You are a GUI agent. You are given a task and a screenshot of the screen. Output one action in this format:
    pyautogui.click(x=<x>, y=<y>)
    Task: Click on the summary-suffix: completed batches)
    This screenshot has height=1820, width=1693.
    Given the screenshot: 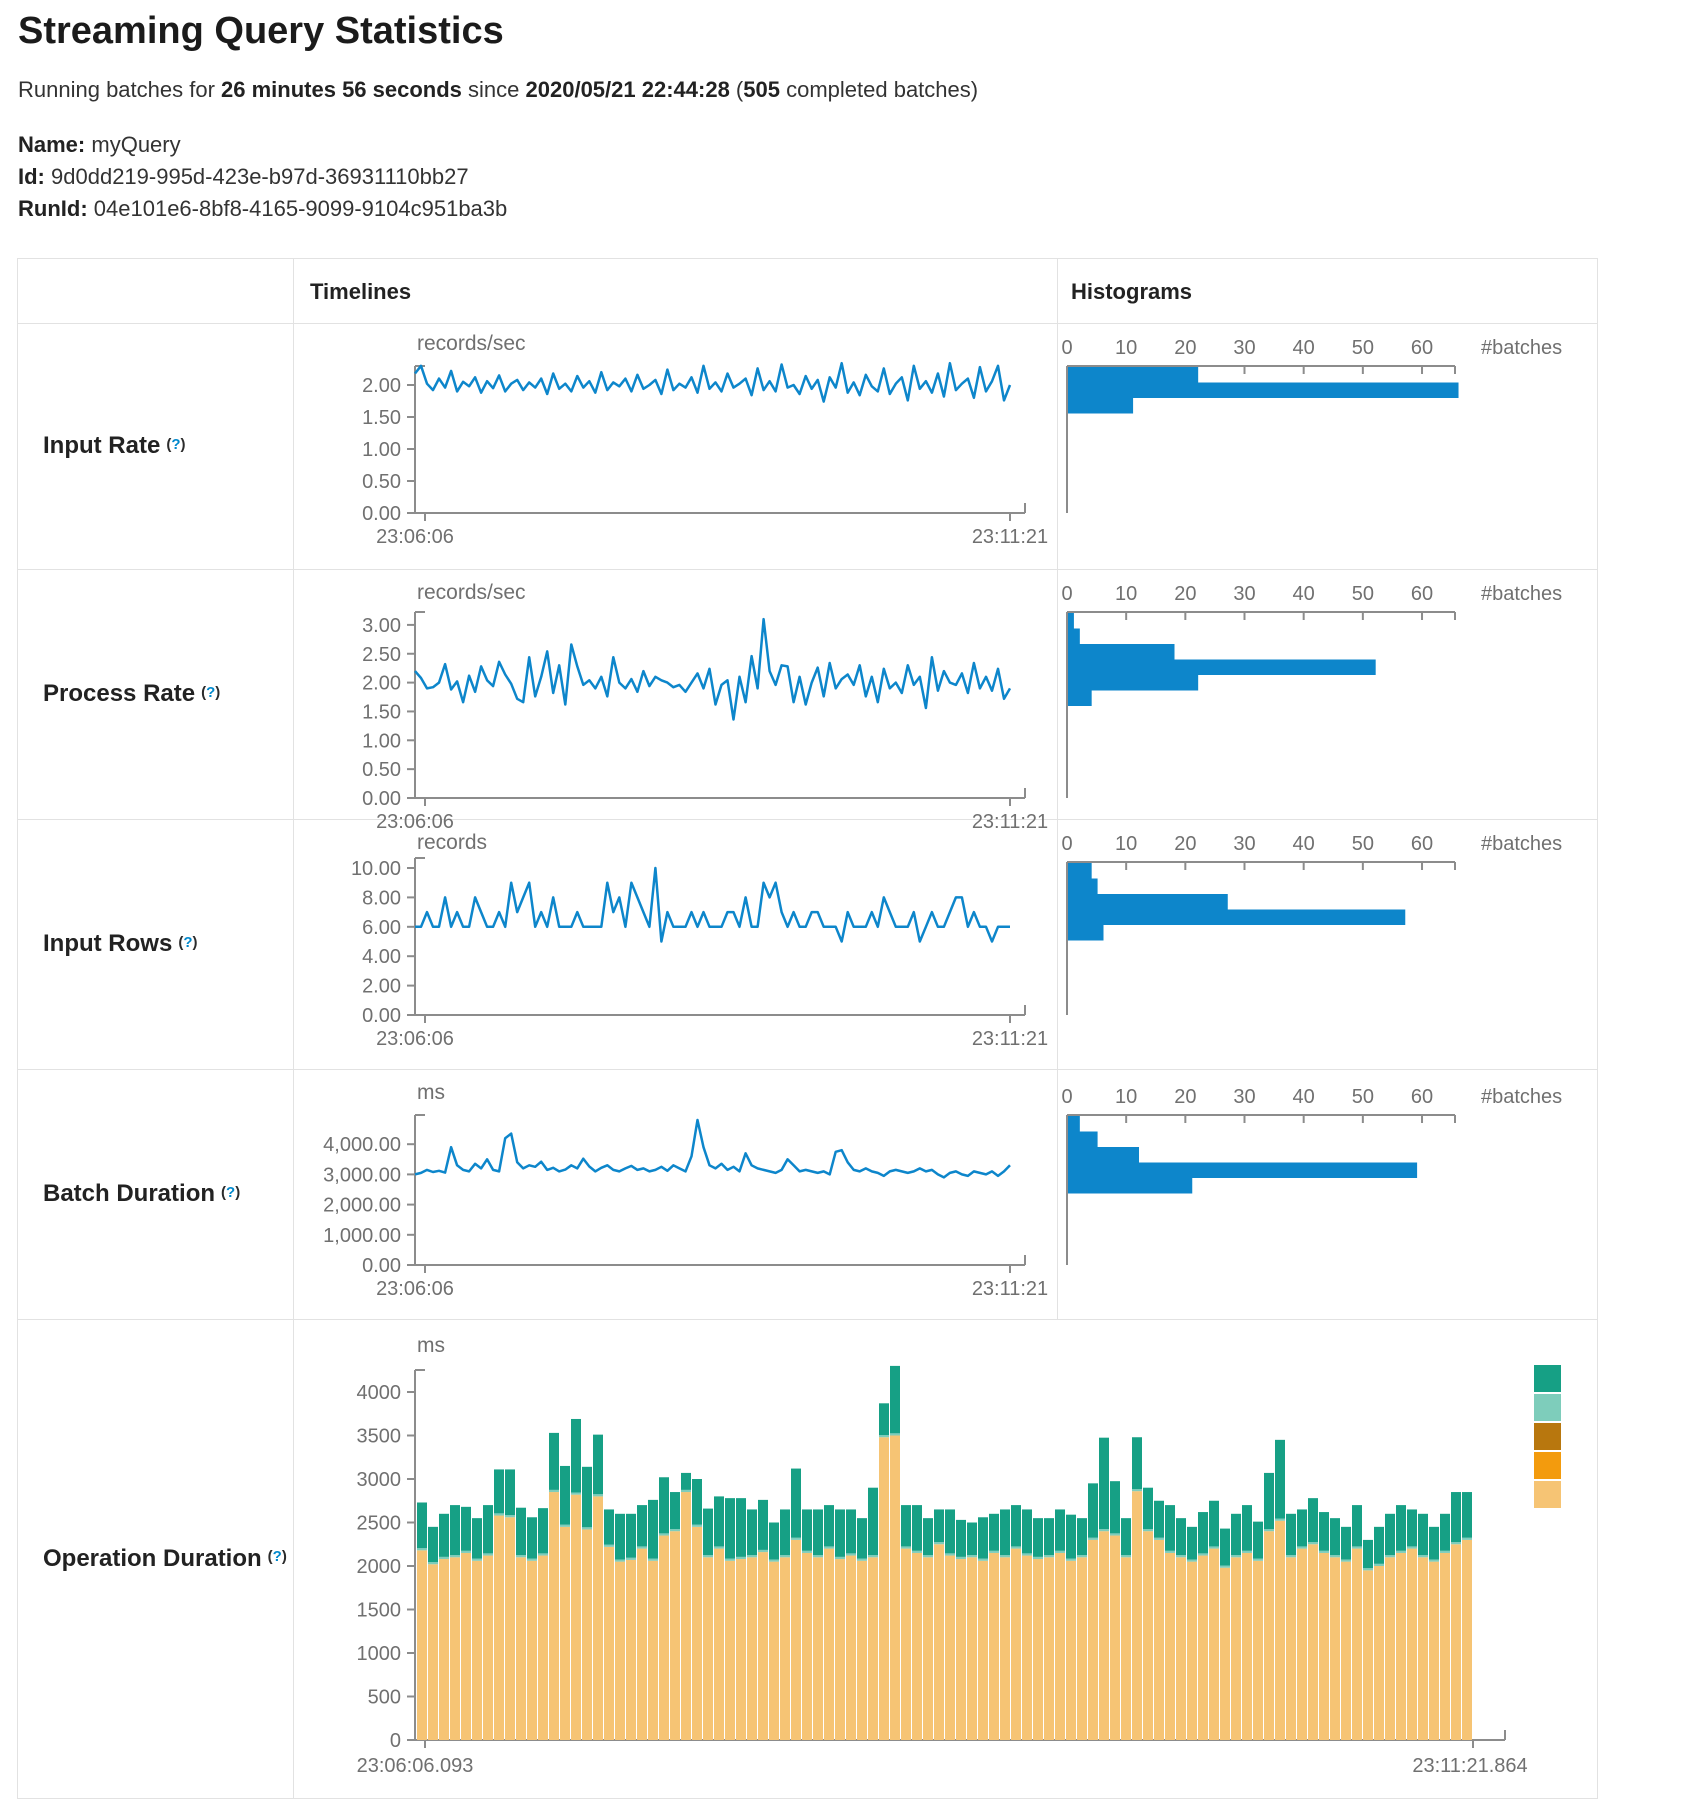 What is the action you would take?
    pyautogui.click(x=879, y=89)
    